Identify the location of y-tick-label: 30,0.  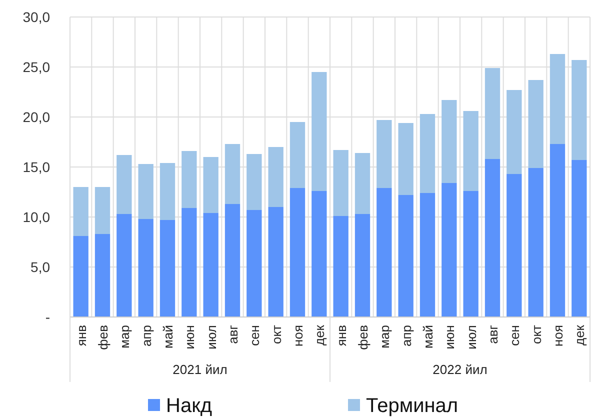
(36, 16).